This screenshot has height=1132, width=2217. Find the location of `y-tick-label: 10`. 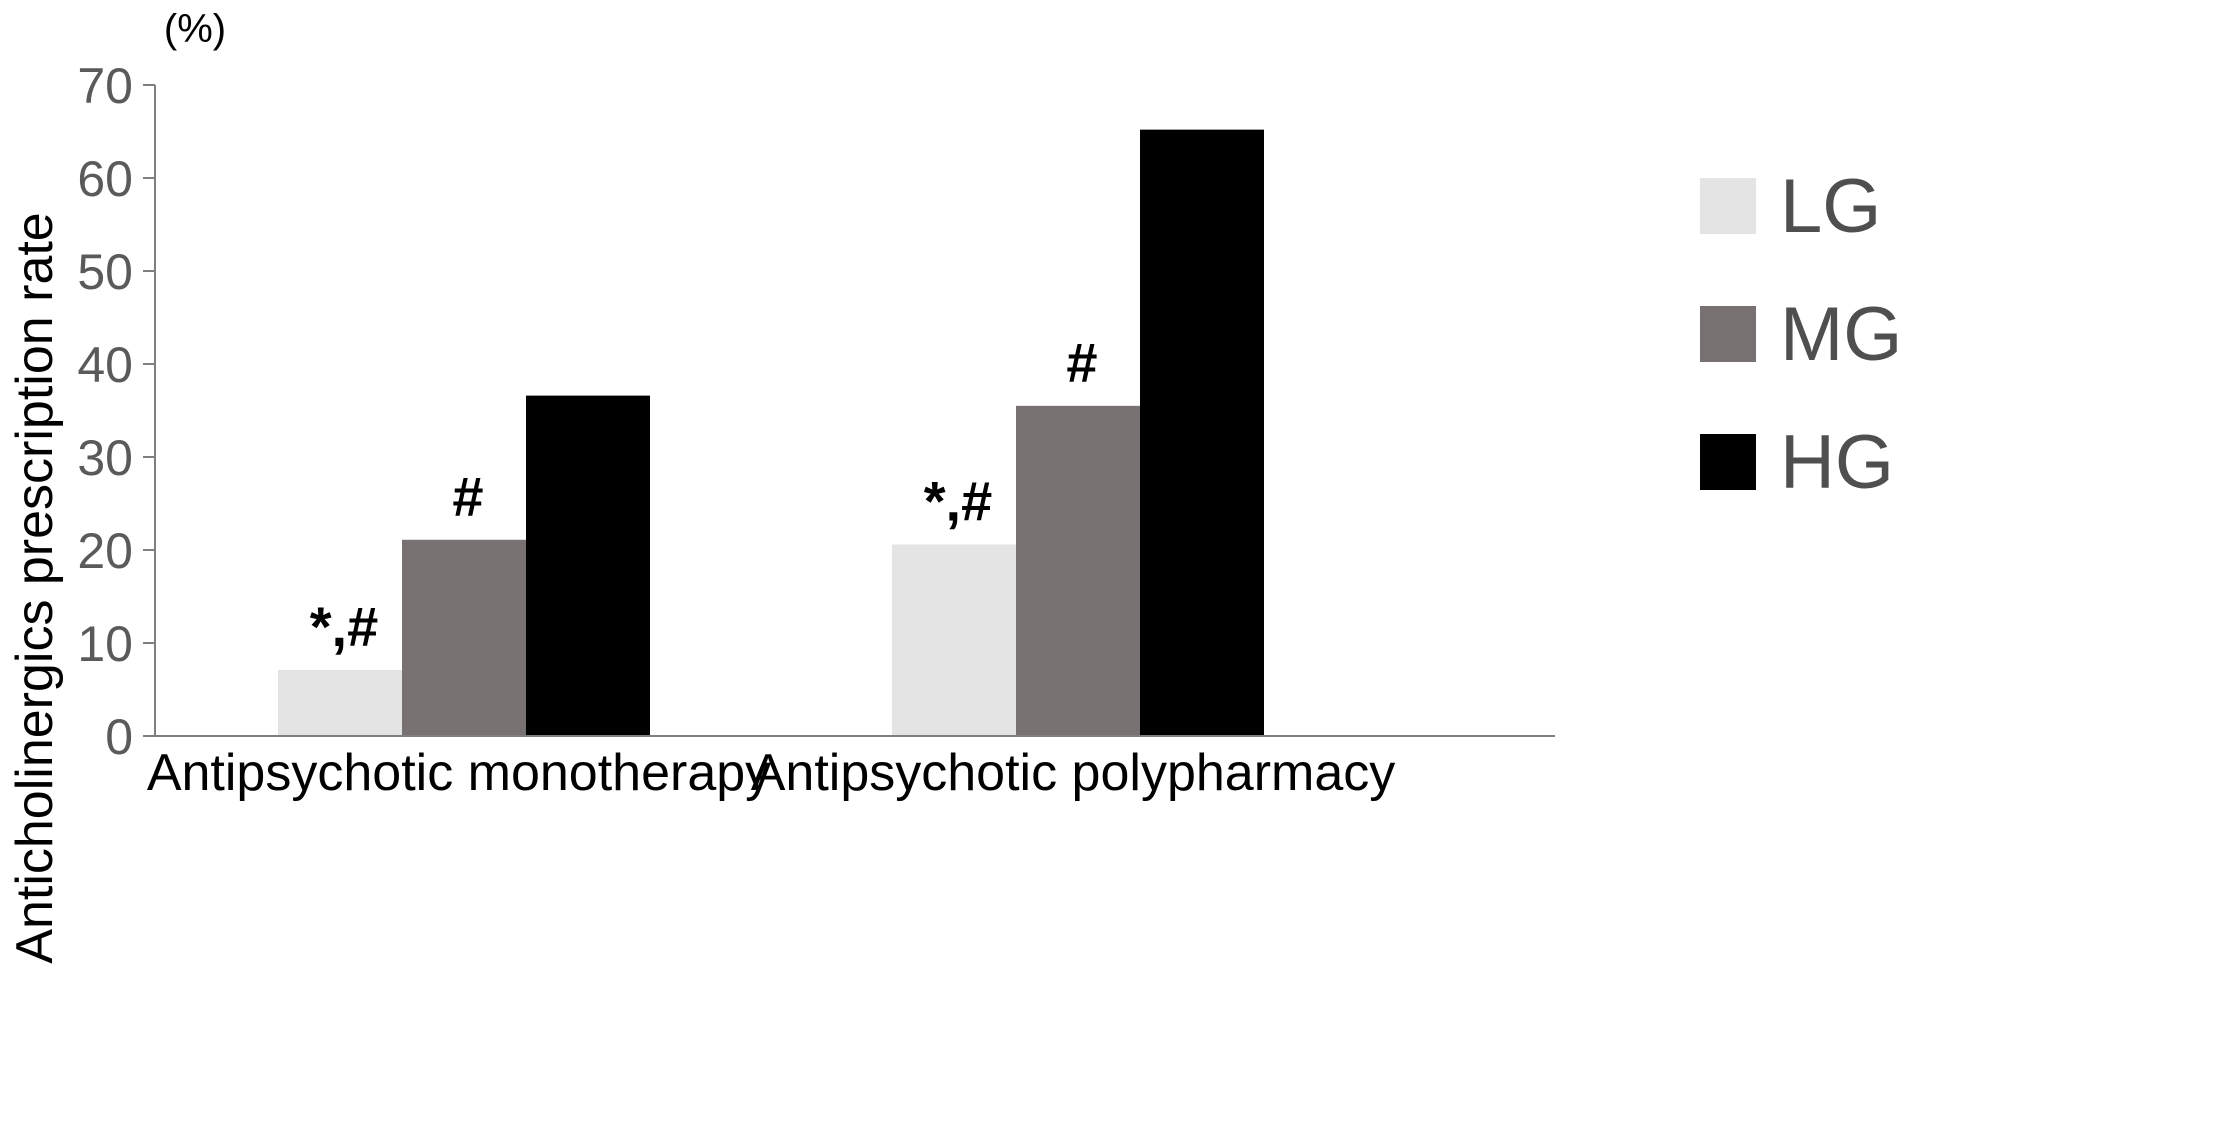

y-tick-label: 10 is located at coordinates (105, 644).